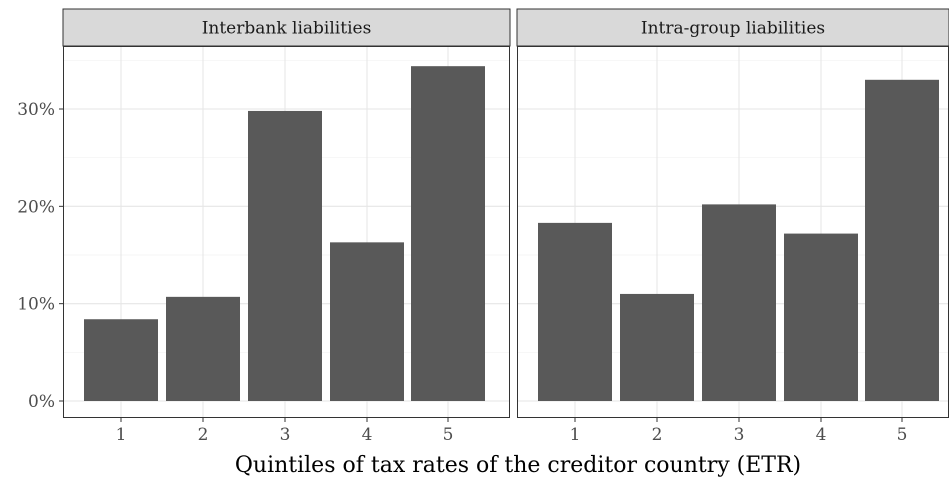  I want to click on panel-title: Intra-group liabilities, so click(733, 29).